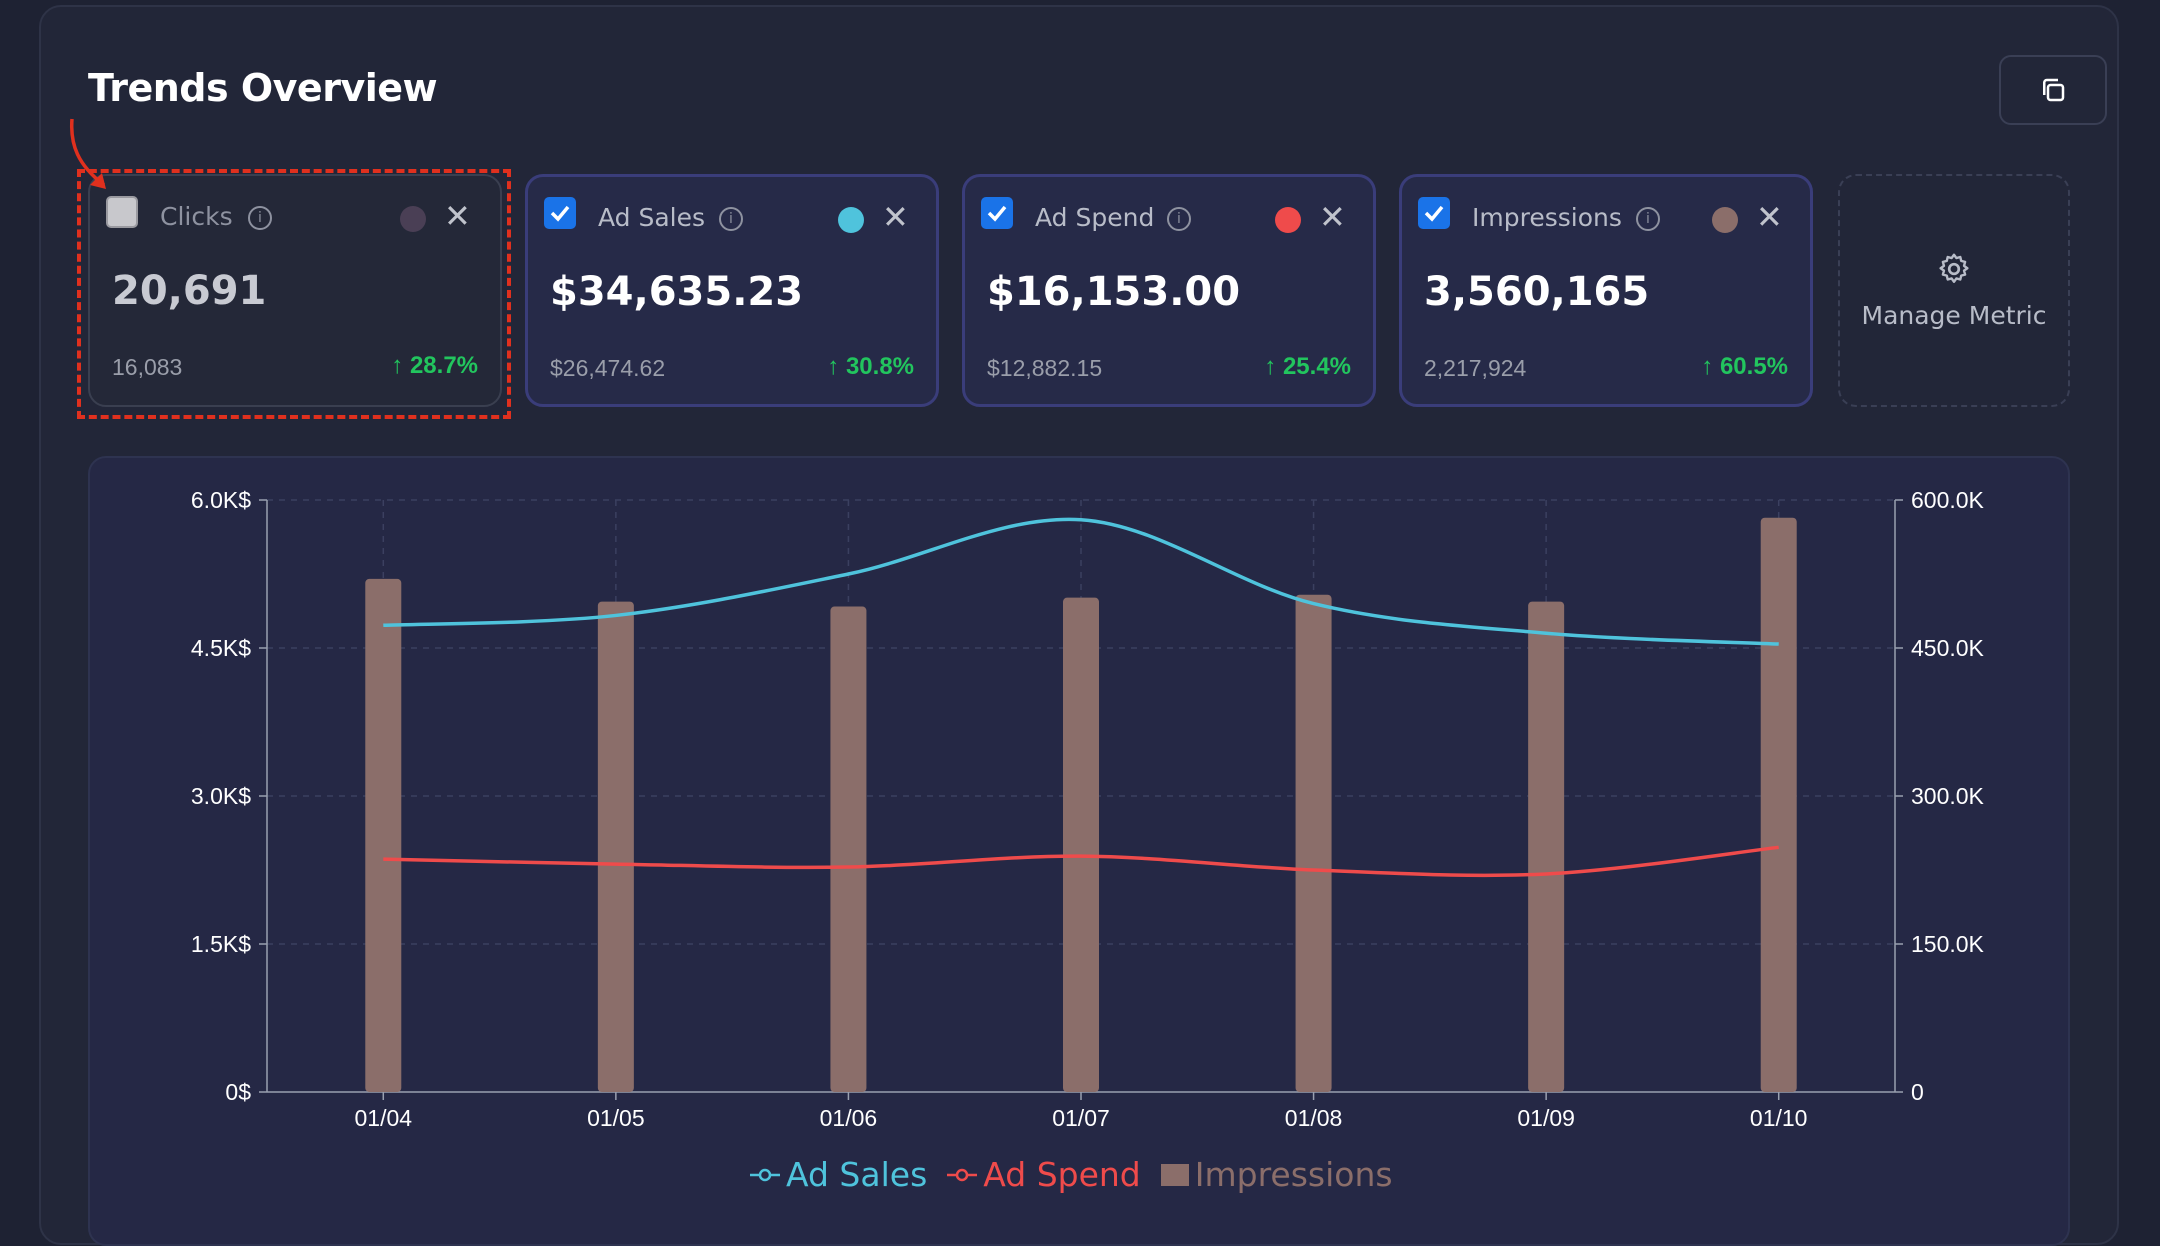  What do you see at coordinates (295, 290) in the screenshot?
I see `metric-card-clicks: Clicks i ✕ 20,691 16,083 ↑ 28.7%` at bounding box center [295, 290].